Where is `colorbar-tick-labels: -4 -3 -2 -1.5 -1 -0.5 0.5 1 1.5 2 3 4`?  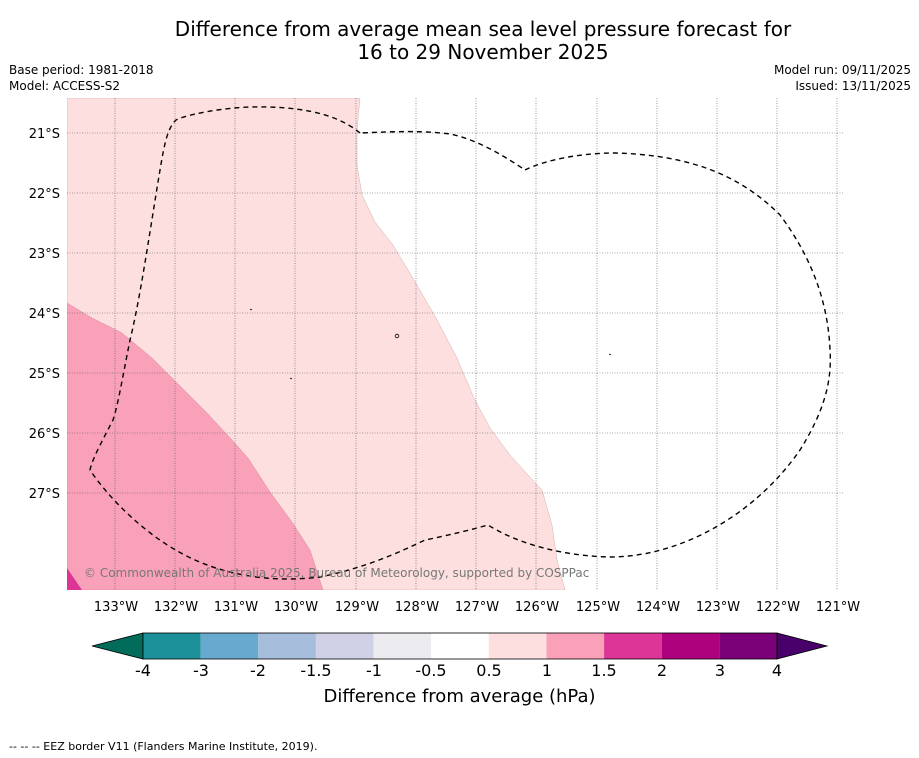
colorbar-tick-labels: -4 -3 -2 -1.5 -1 -0.5 0.5 1 1.5 2 3 4 is located at coordinates (458, 670).